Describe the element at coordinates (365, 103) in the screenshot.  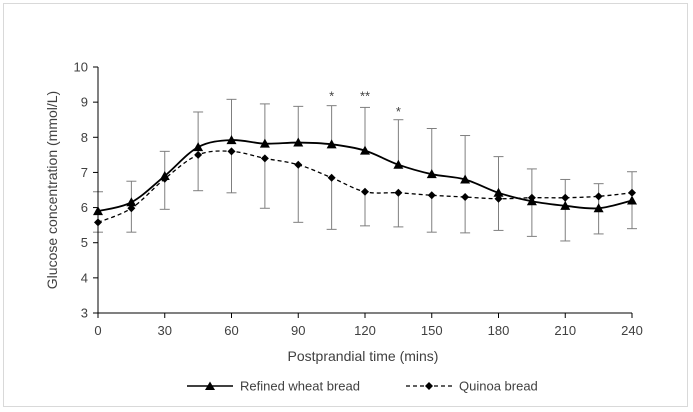
I see `significance-annotations: * ***` at that location.